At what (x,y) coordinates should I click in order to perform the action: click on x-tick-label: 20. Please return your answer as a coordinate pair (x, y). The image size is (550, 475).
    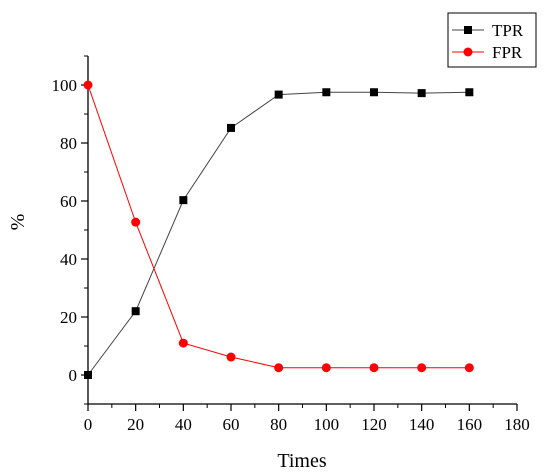
    Looking at the image, I should click on (135, 424).